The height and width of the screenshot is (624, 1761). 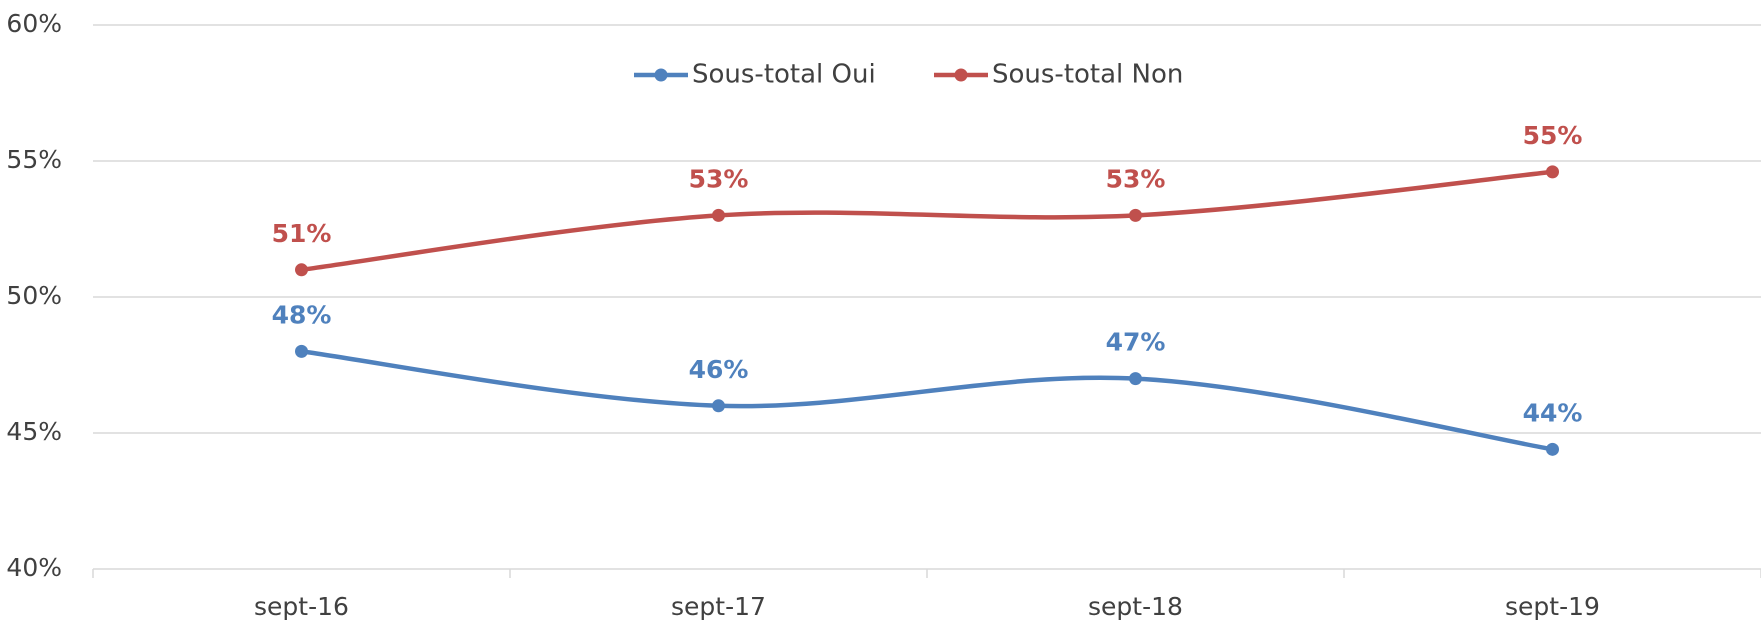 What do you see at coordinates (301, 606) in the screenshot?
I see `x-tick-label: sept-16` at bounding box center [301, 606].